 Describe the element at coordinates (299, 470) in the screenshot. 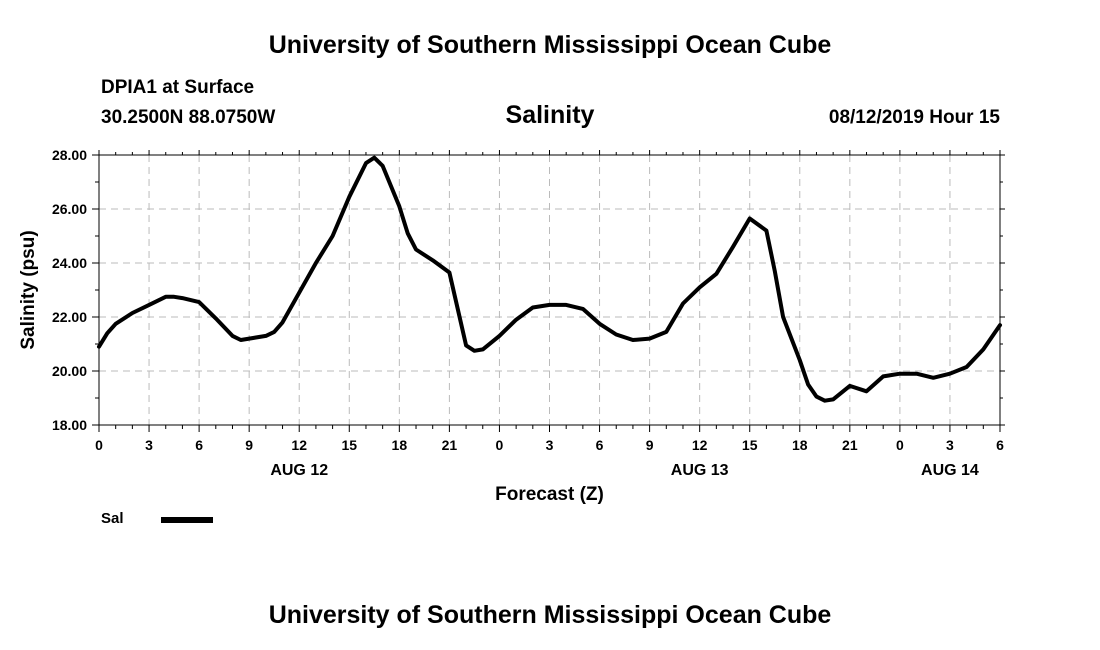

I see `day-label: AUG 12` at that location.